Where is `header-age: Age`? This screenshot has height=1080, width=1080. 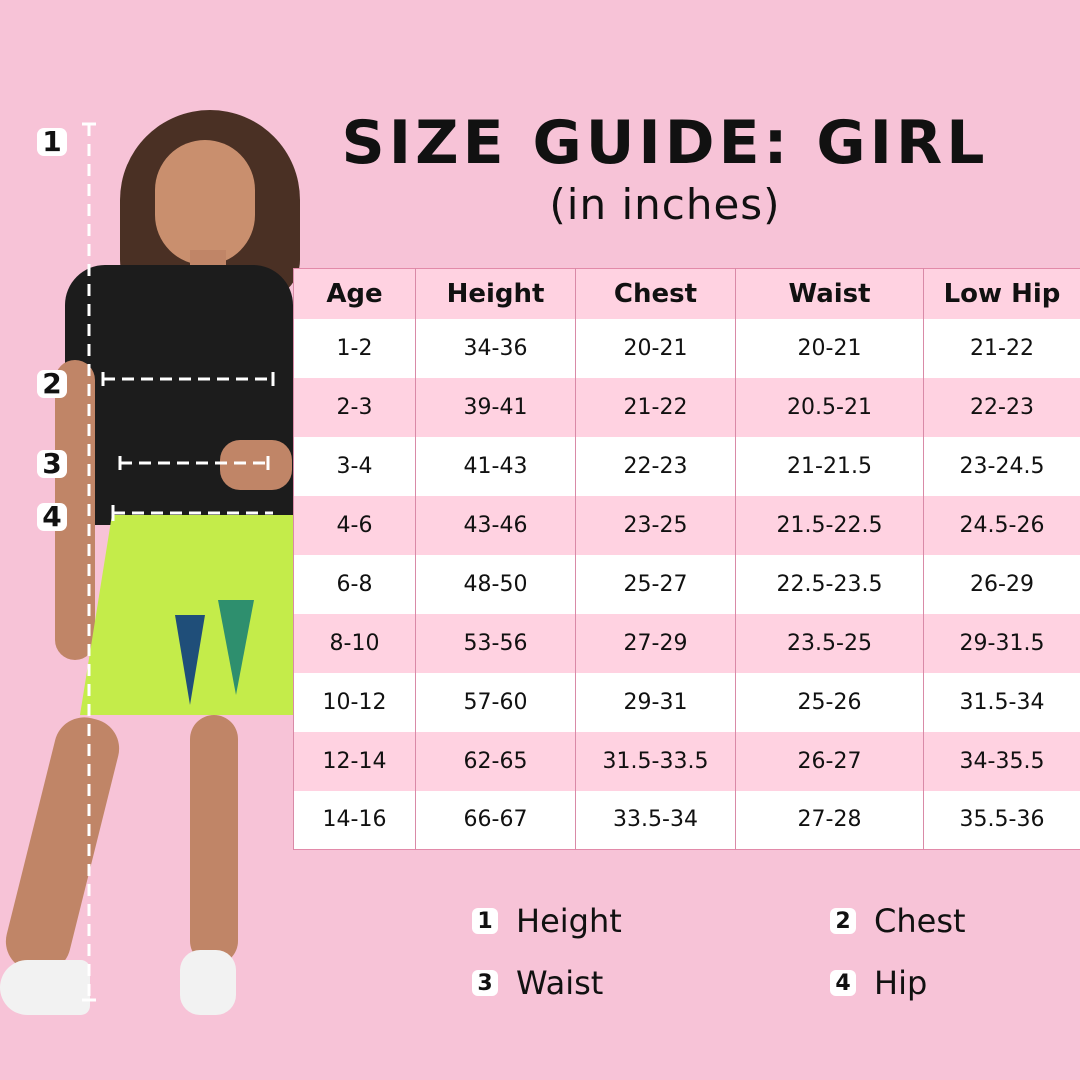 header-age: Age is located at coordinates (354, 293).